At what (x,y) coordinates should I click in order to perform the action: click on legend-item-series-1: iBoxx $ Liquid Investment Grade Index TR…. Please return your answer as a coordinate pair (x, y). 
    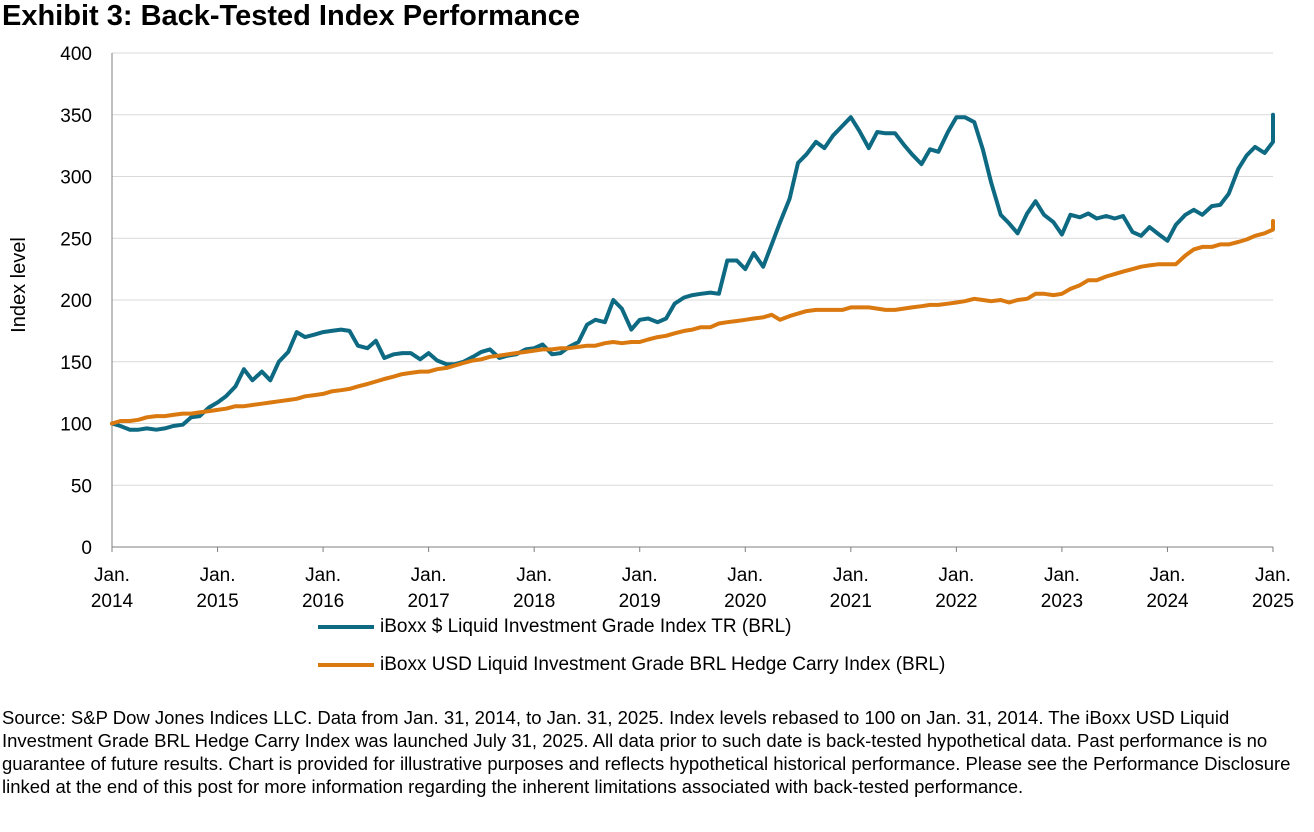
    Looking at the image, I should click on (555, 627).